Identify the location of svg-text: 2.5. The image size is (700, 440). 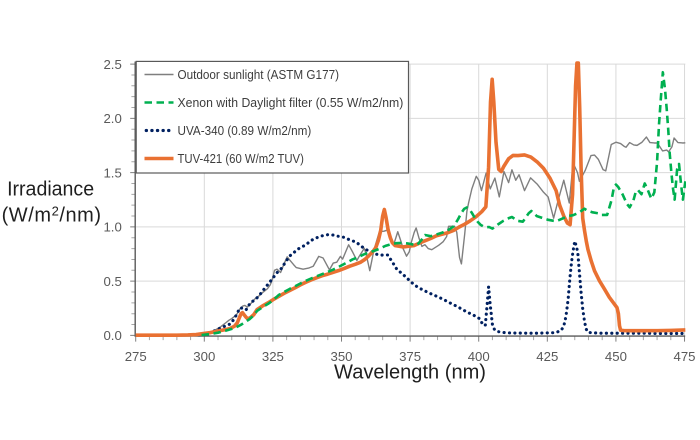
(112, 64).